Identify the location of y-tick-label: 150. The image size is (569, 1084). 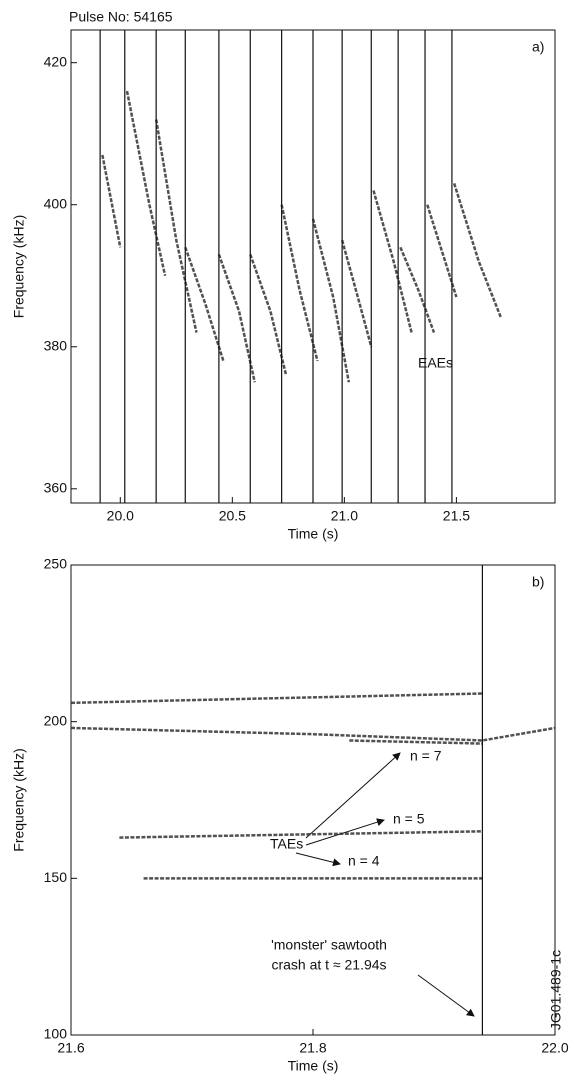
(56, 877).